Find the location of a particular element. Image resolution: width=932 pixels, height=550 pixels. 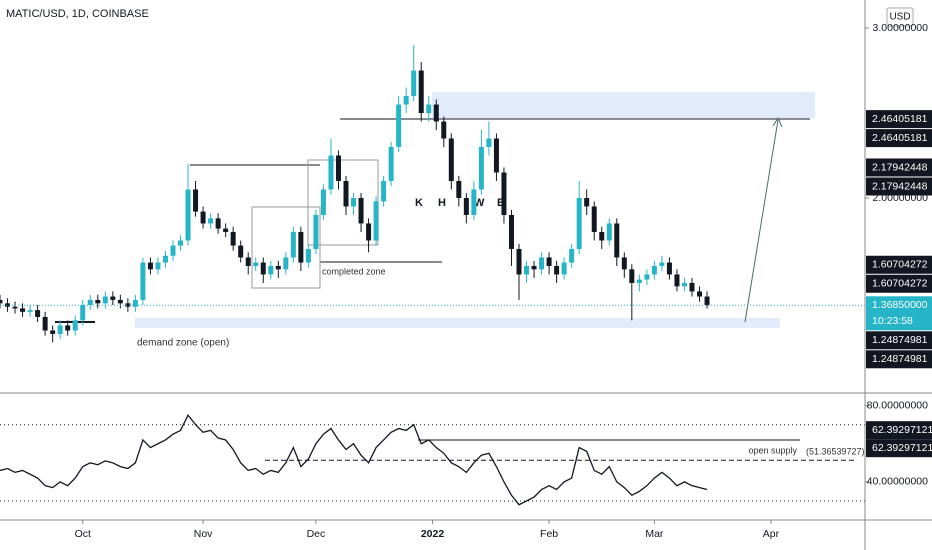

y-tick-label: 3.00000000 is located at coordinates (901, 28).